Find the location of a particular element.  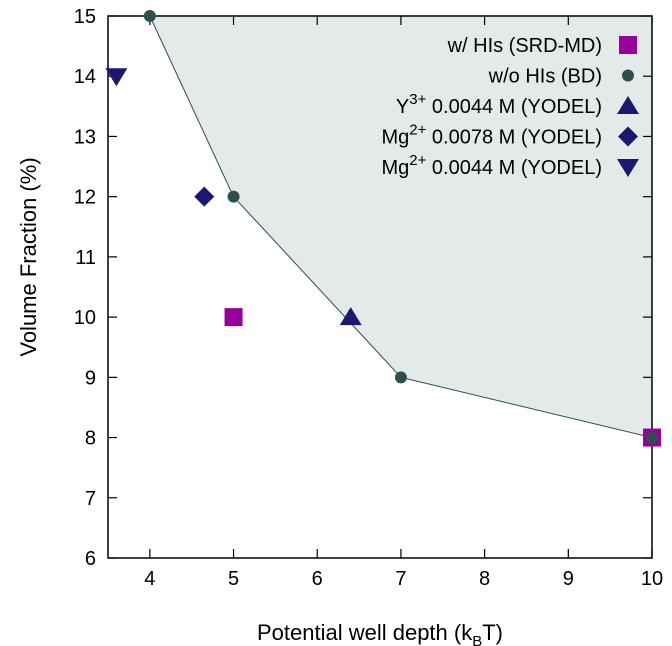

x-tick-label-6: 10 is located at coordinates (652, 579).